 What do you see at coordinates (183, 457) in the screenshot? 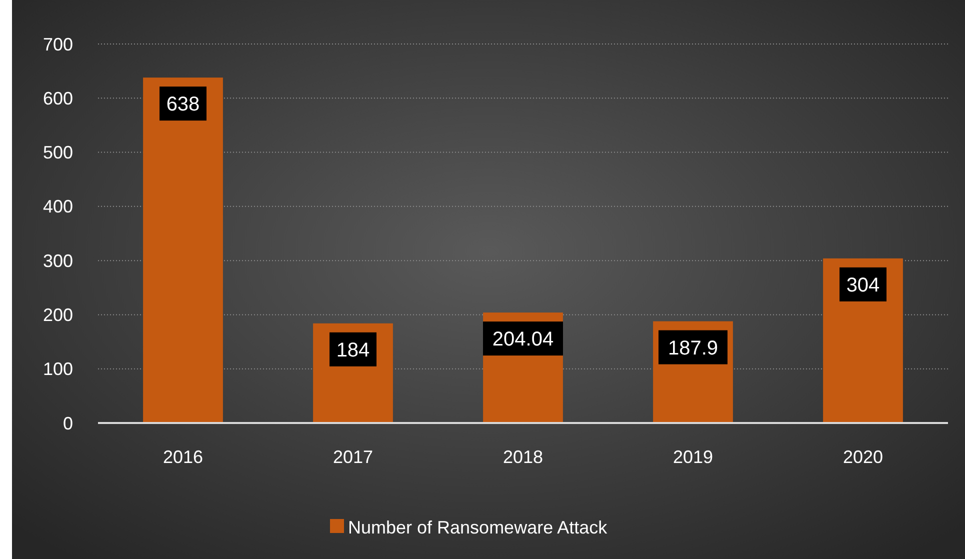
I see `x-tick-label: 2016` at bounding box center [183, 457].